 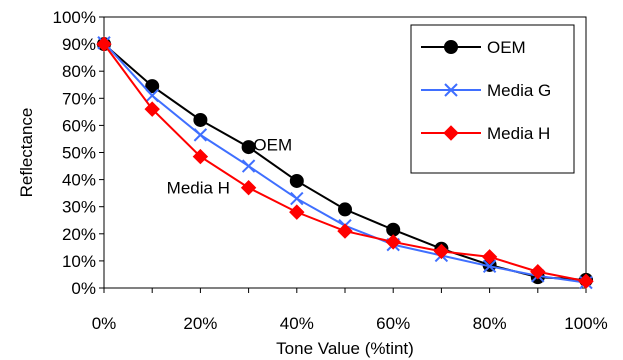 What do you see at coordinates (79, 44) in the screenshot?
I see `y-tick-label: 90%` at bounding box center [79, 44].